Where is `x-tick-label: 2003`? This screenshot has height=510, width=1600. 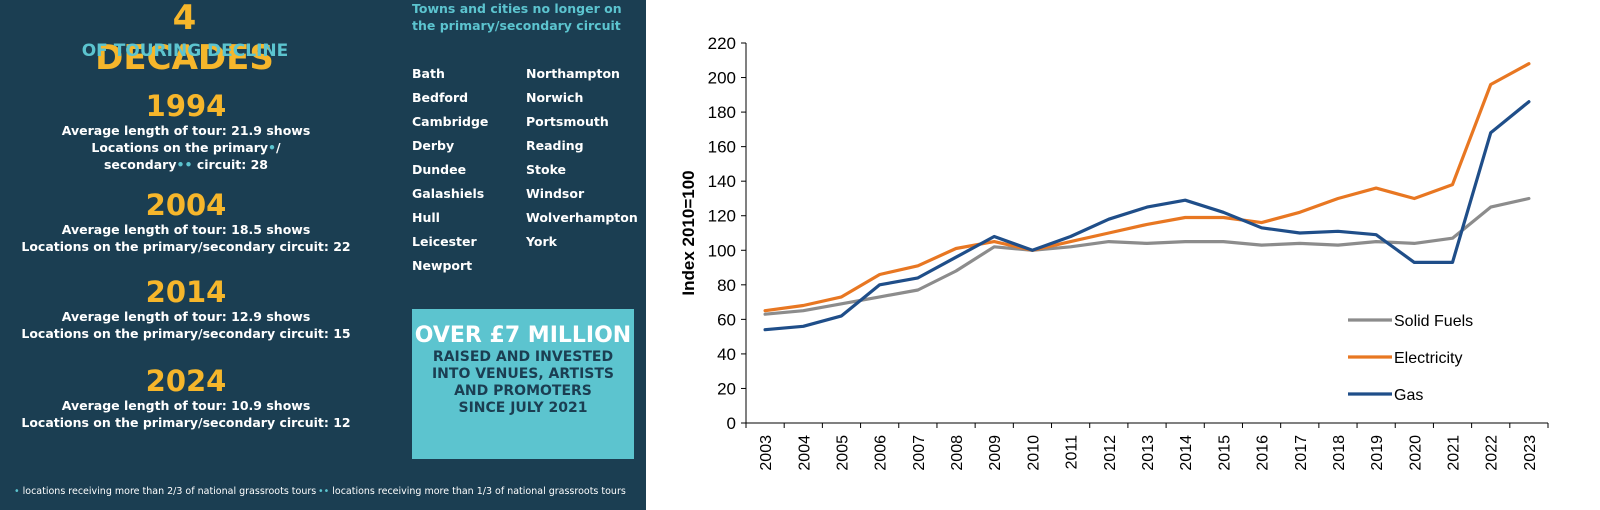 x-tick-label: 2003 is located at coordinates (766, 453).